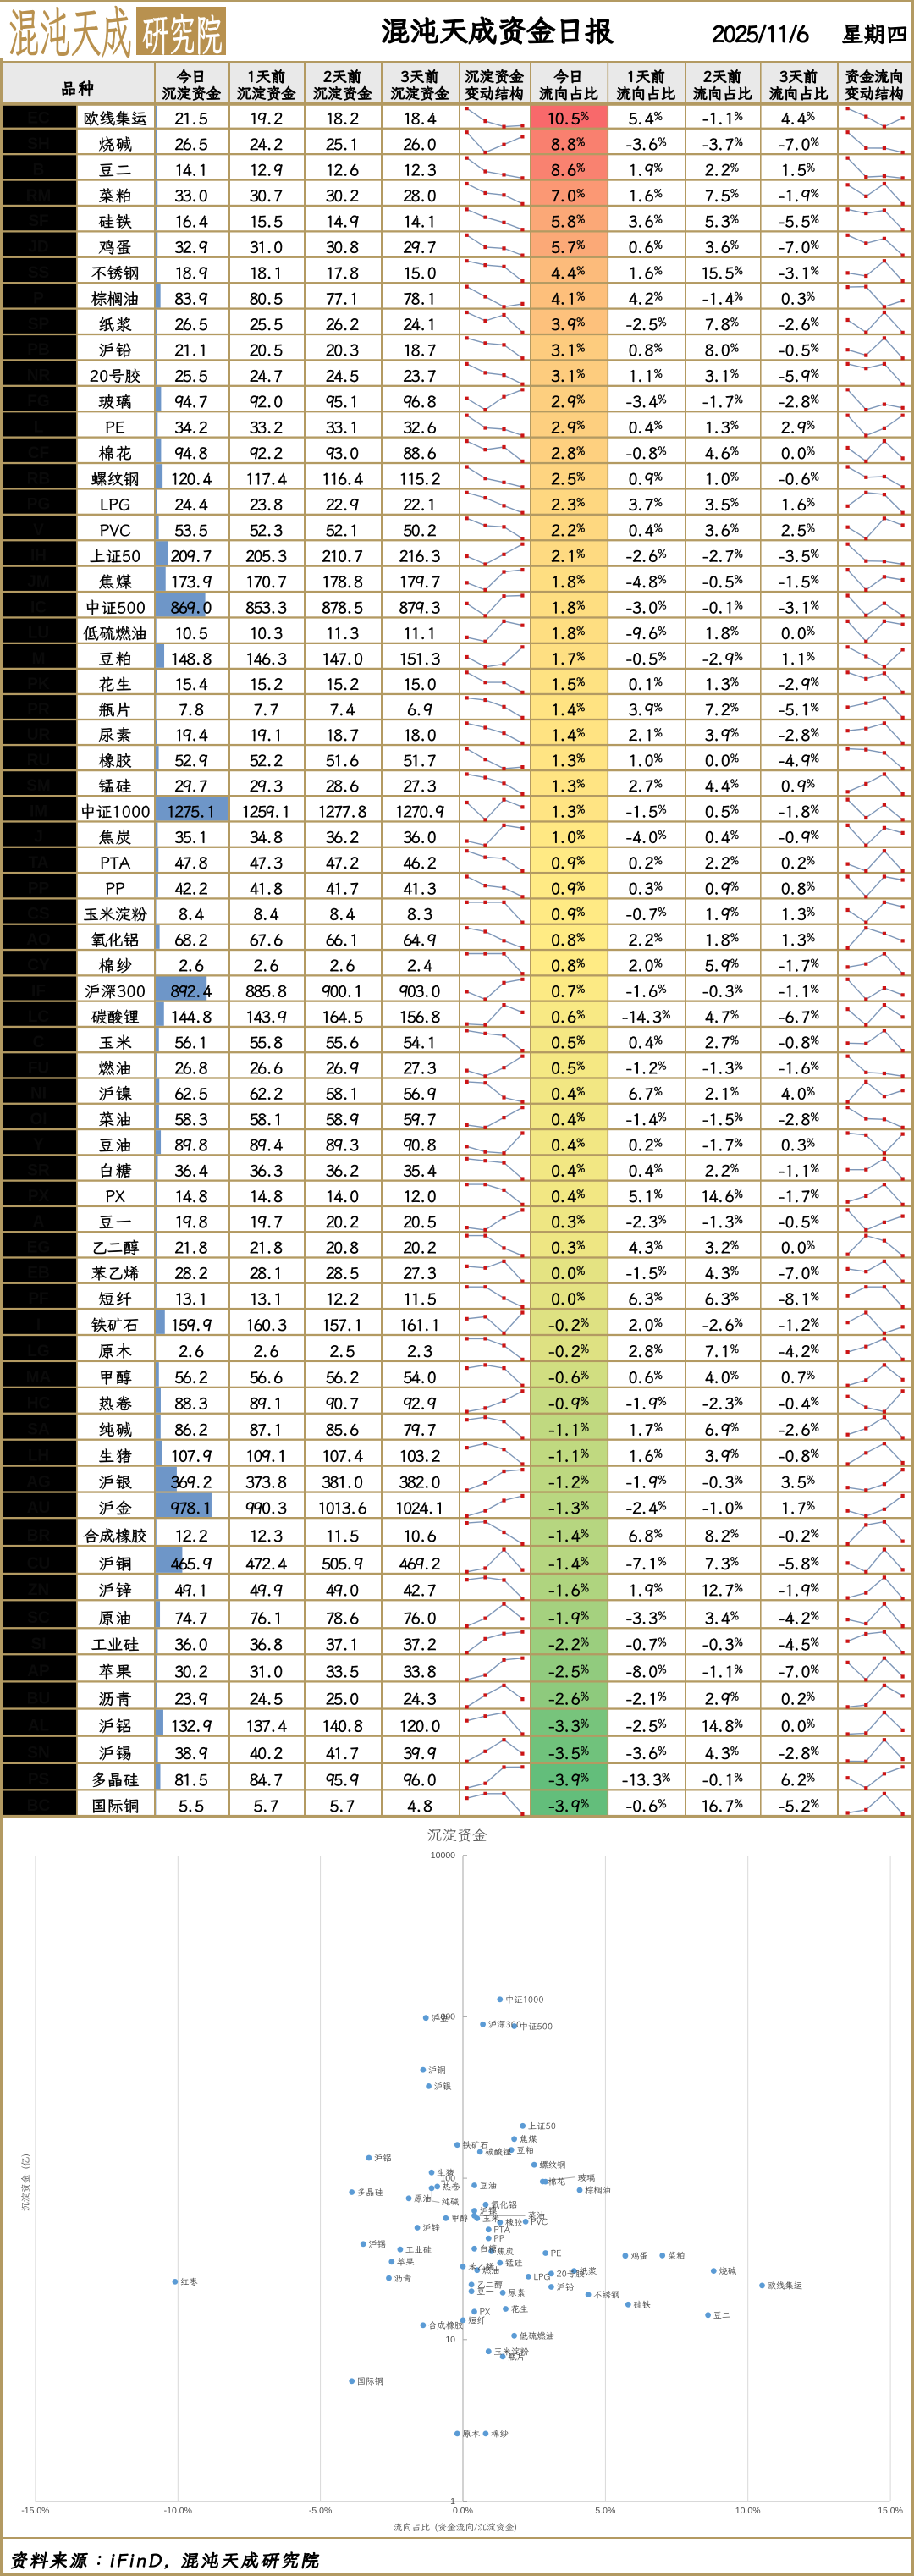  What do you see at coordinates (39, 1017) in the screenshot?
I see `svg-text: LC` at bounding box center [39, 1017].